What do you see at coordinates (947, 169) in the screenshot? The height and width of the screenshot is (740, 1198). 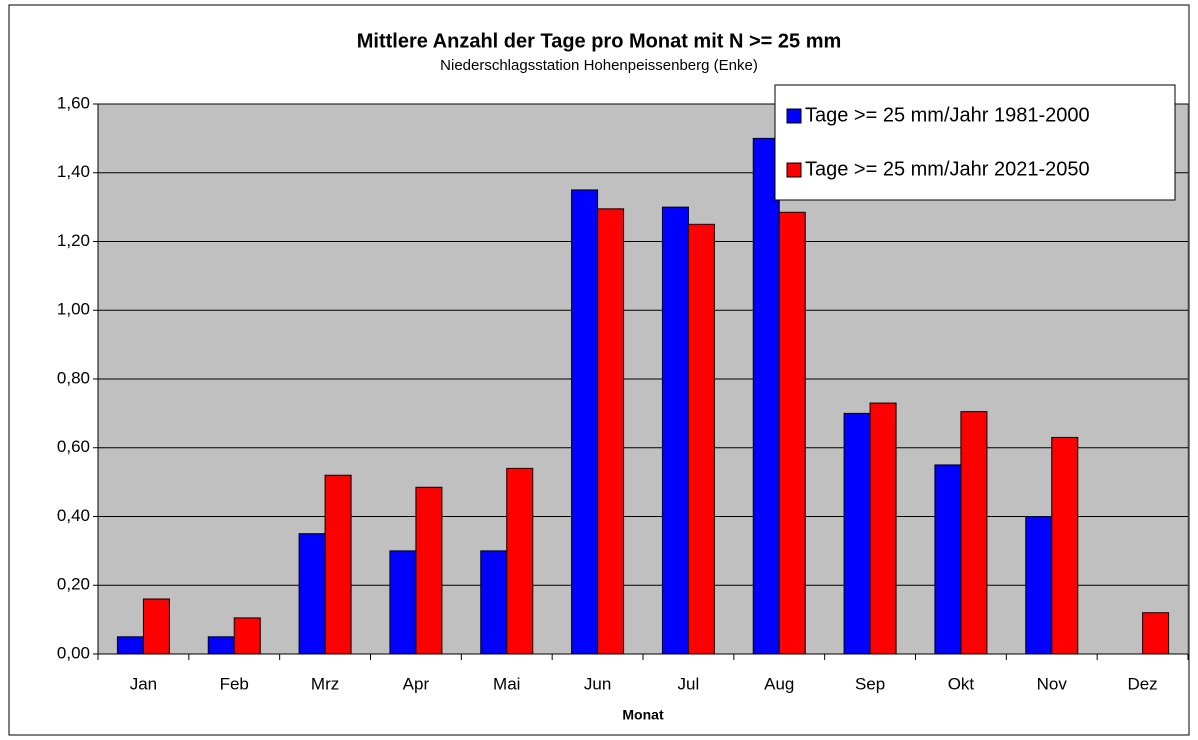 I see `legend-label: Tage >= 25 mm/Jahr 2021-2050` at bounding box center [947, 169].